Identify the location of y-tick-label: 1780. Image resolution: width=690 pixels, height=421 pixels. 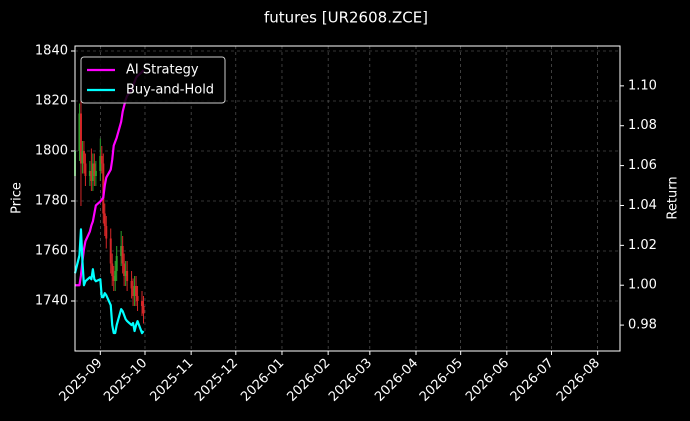
(51, 201).